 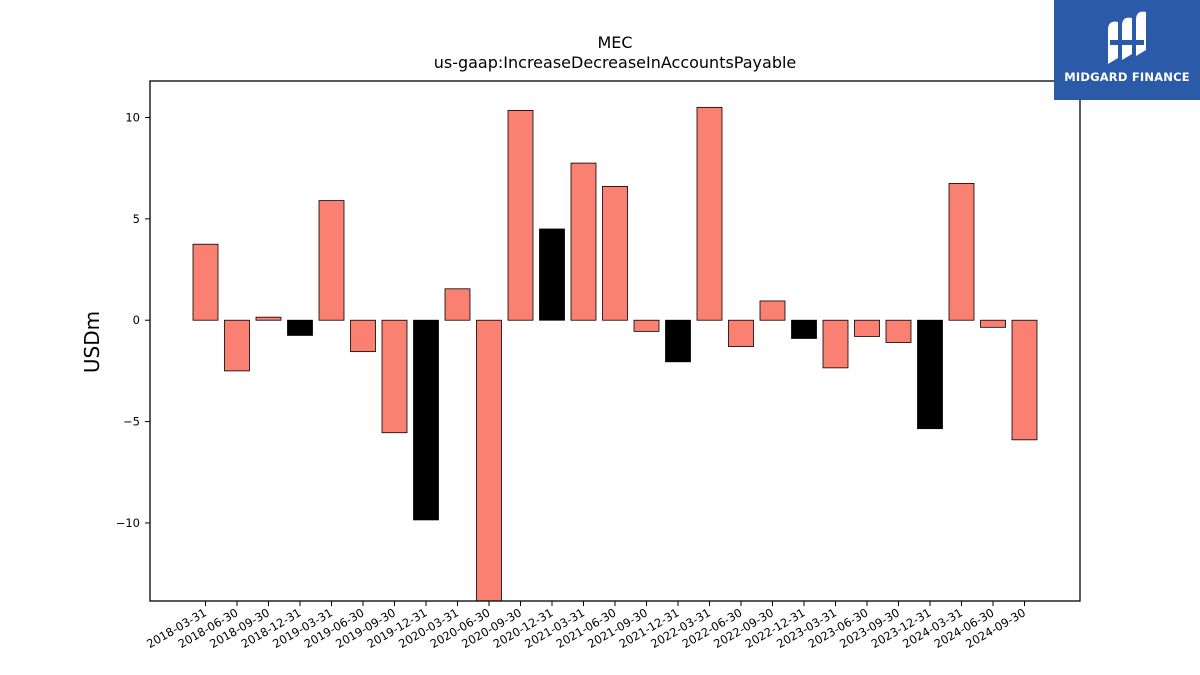 I want to click on y-tick-label: 0, so click(x=136, y=320).